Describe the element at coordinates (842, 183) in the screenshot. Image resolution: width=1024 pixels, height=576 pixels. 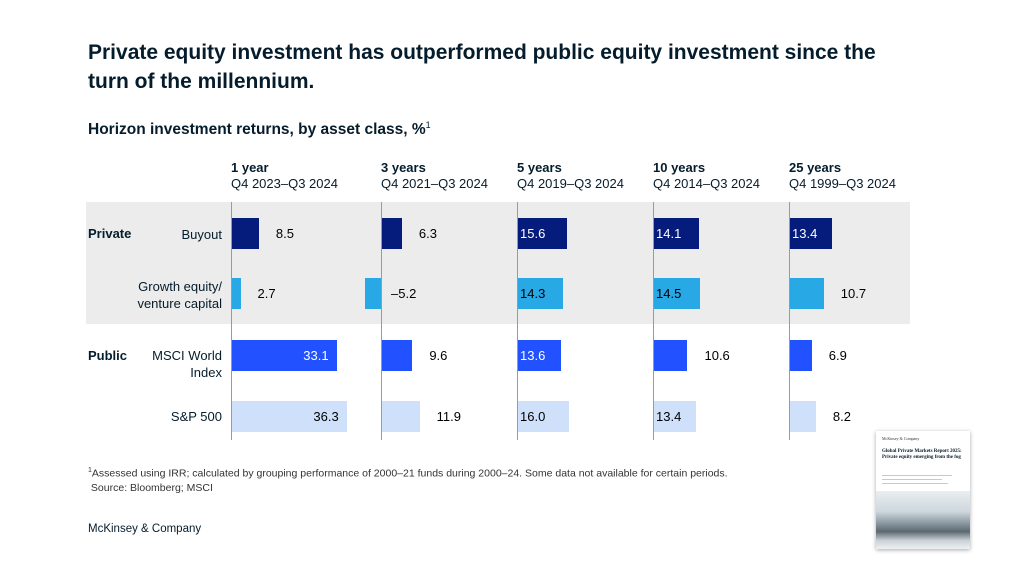
I see `column-period: Q4 1999–Q3 2024` at that location.